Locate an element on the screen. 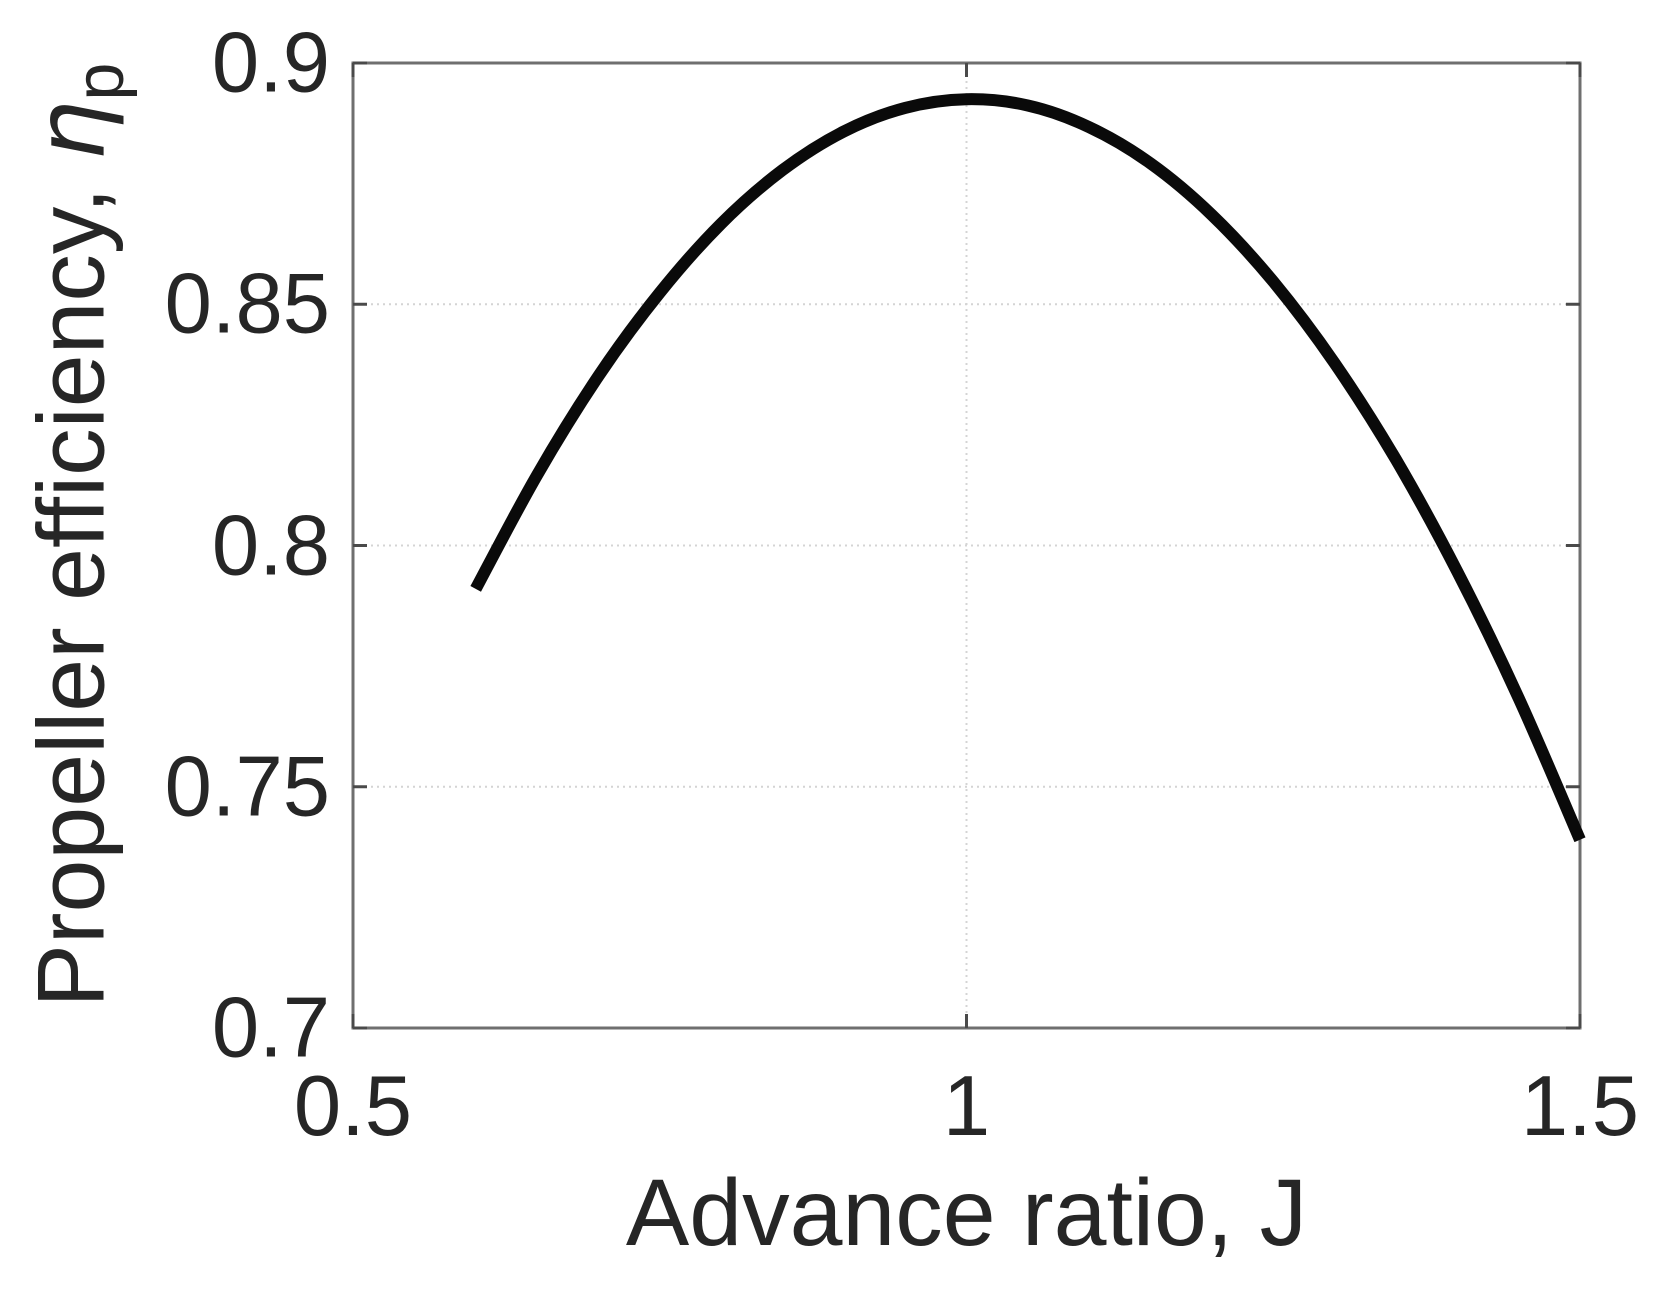  y-tick-label: 0.75 is located at coordinates (247, 787).